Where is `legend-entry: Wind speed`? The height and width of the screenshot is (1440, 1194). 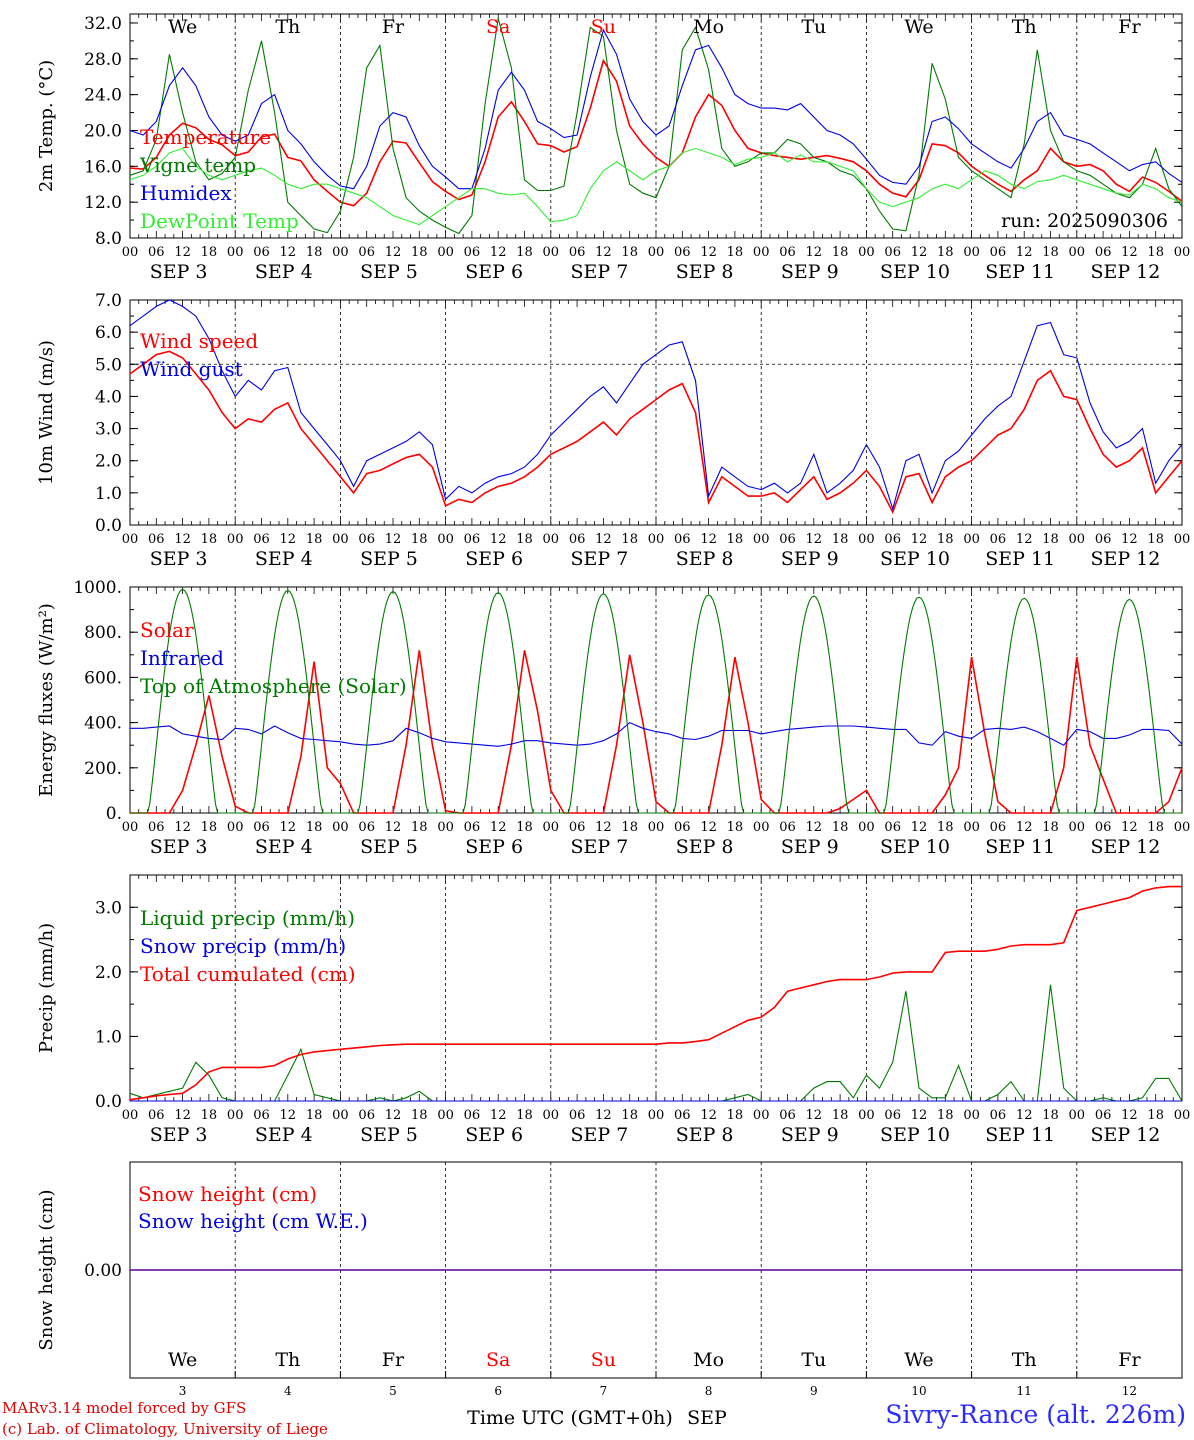
legend-entry: Wind speed is located at coordinates (199, 341).